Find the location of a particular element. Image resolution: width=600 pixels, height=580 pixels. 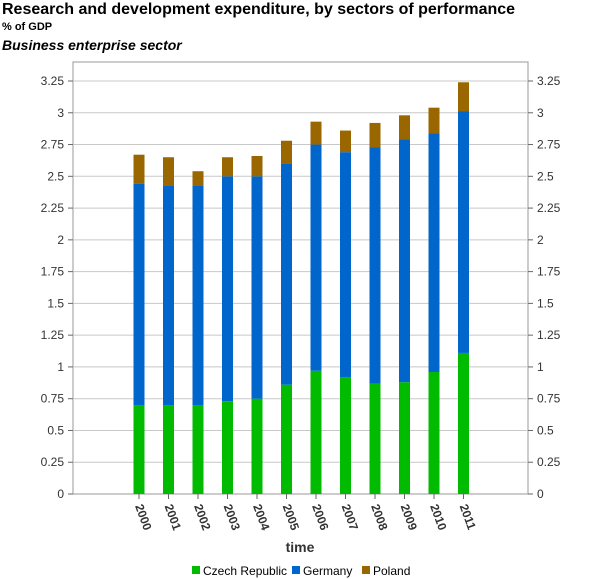

y-tick-label-right: 0.25 is located at coordinates (549, 462).